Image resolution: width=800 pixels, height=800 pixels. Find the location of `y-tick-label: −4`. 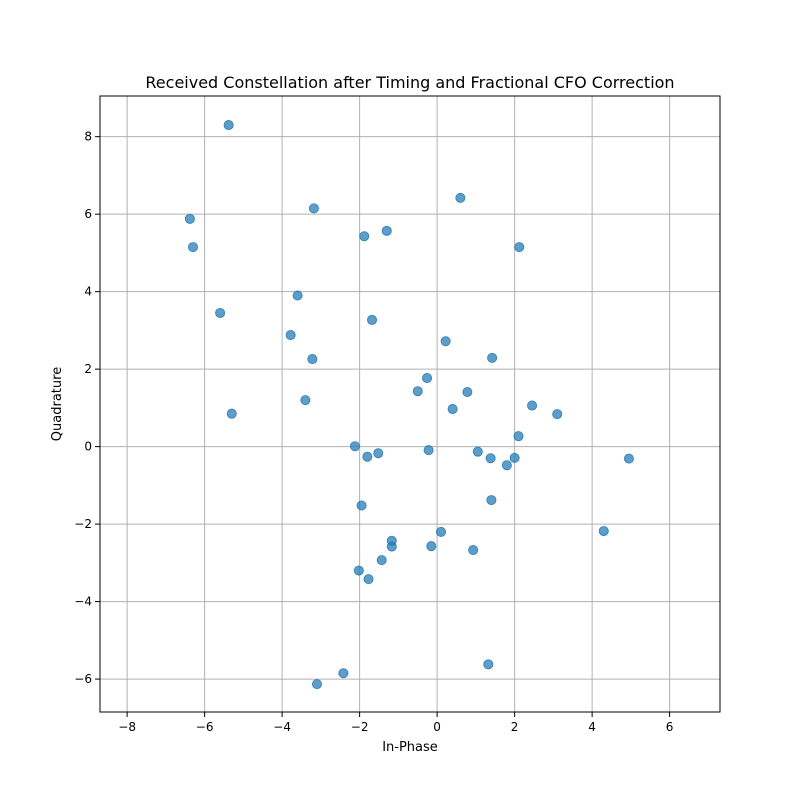

y-tick-label: −4 is located at coordinates (83, 602).